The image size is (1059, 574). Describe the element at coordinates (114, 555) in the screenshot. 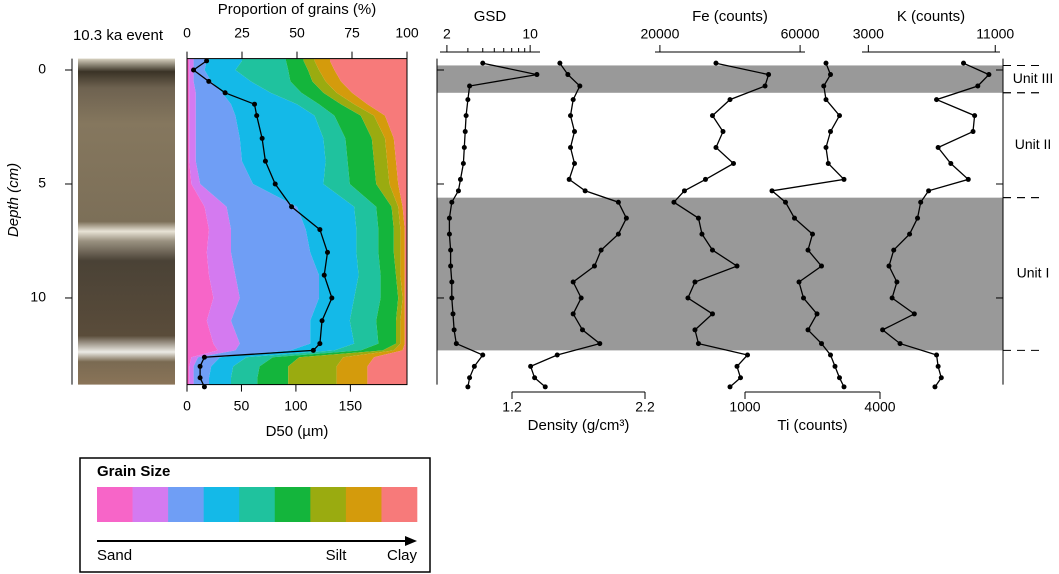

I see `legend-label: Sand` at that location.